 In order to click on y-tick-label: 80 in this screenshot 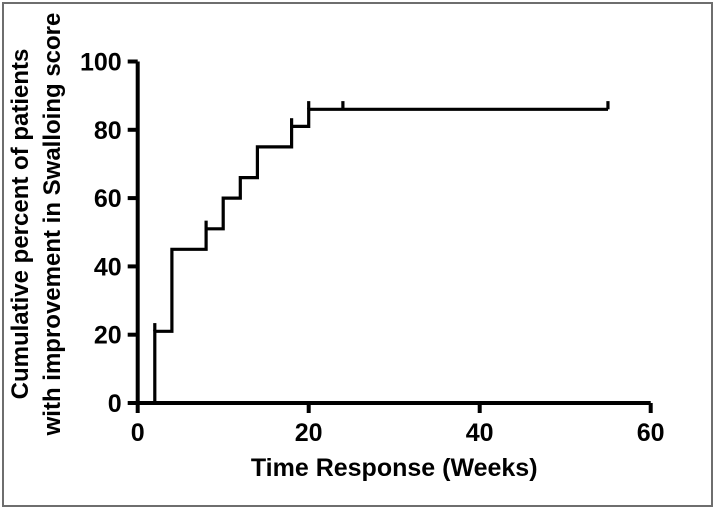, I will do `click(108, 131)`.